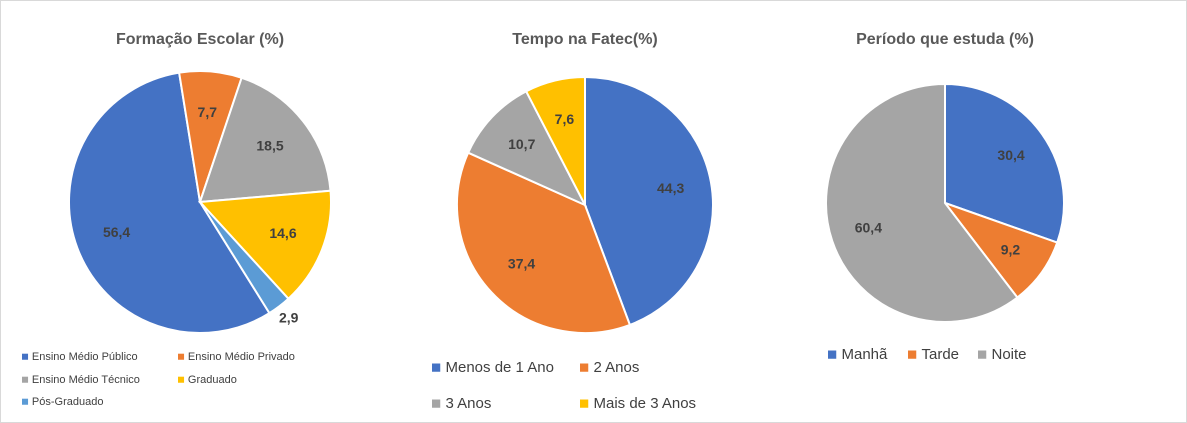 The image size is (1187, 423). What do you see at coordinates (289, 318) in the screenshot?
I see `data-label: 2,9` at bounding box center [289, 318].